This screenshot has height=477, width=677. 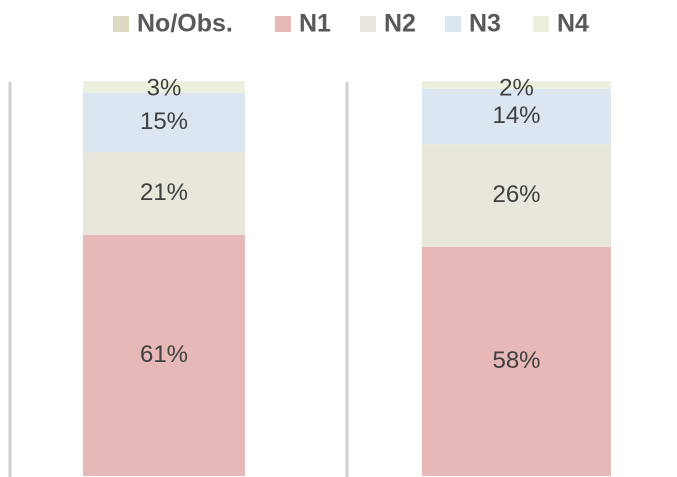 I want to click on data-label: 58%, so click(x=516, y=360).